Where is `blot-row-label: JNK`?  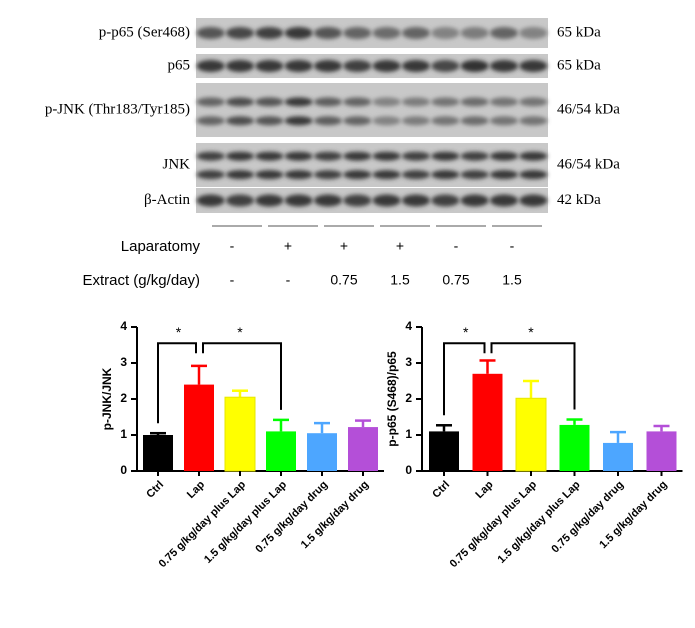 blot-row-label: JNK is located at coordinates (176, 164).